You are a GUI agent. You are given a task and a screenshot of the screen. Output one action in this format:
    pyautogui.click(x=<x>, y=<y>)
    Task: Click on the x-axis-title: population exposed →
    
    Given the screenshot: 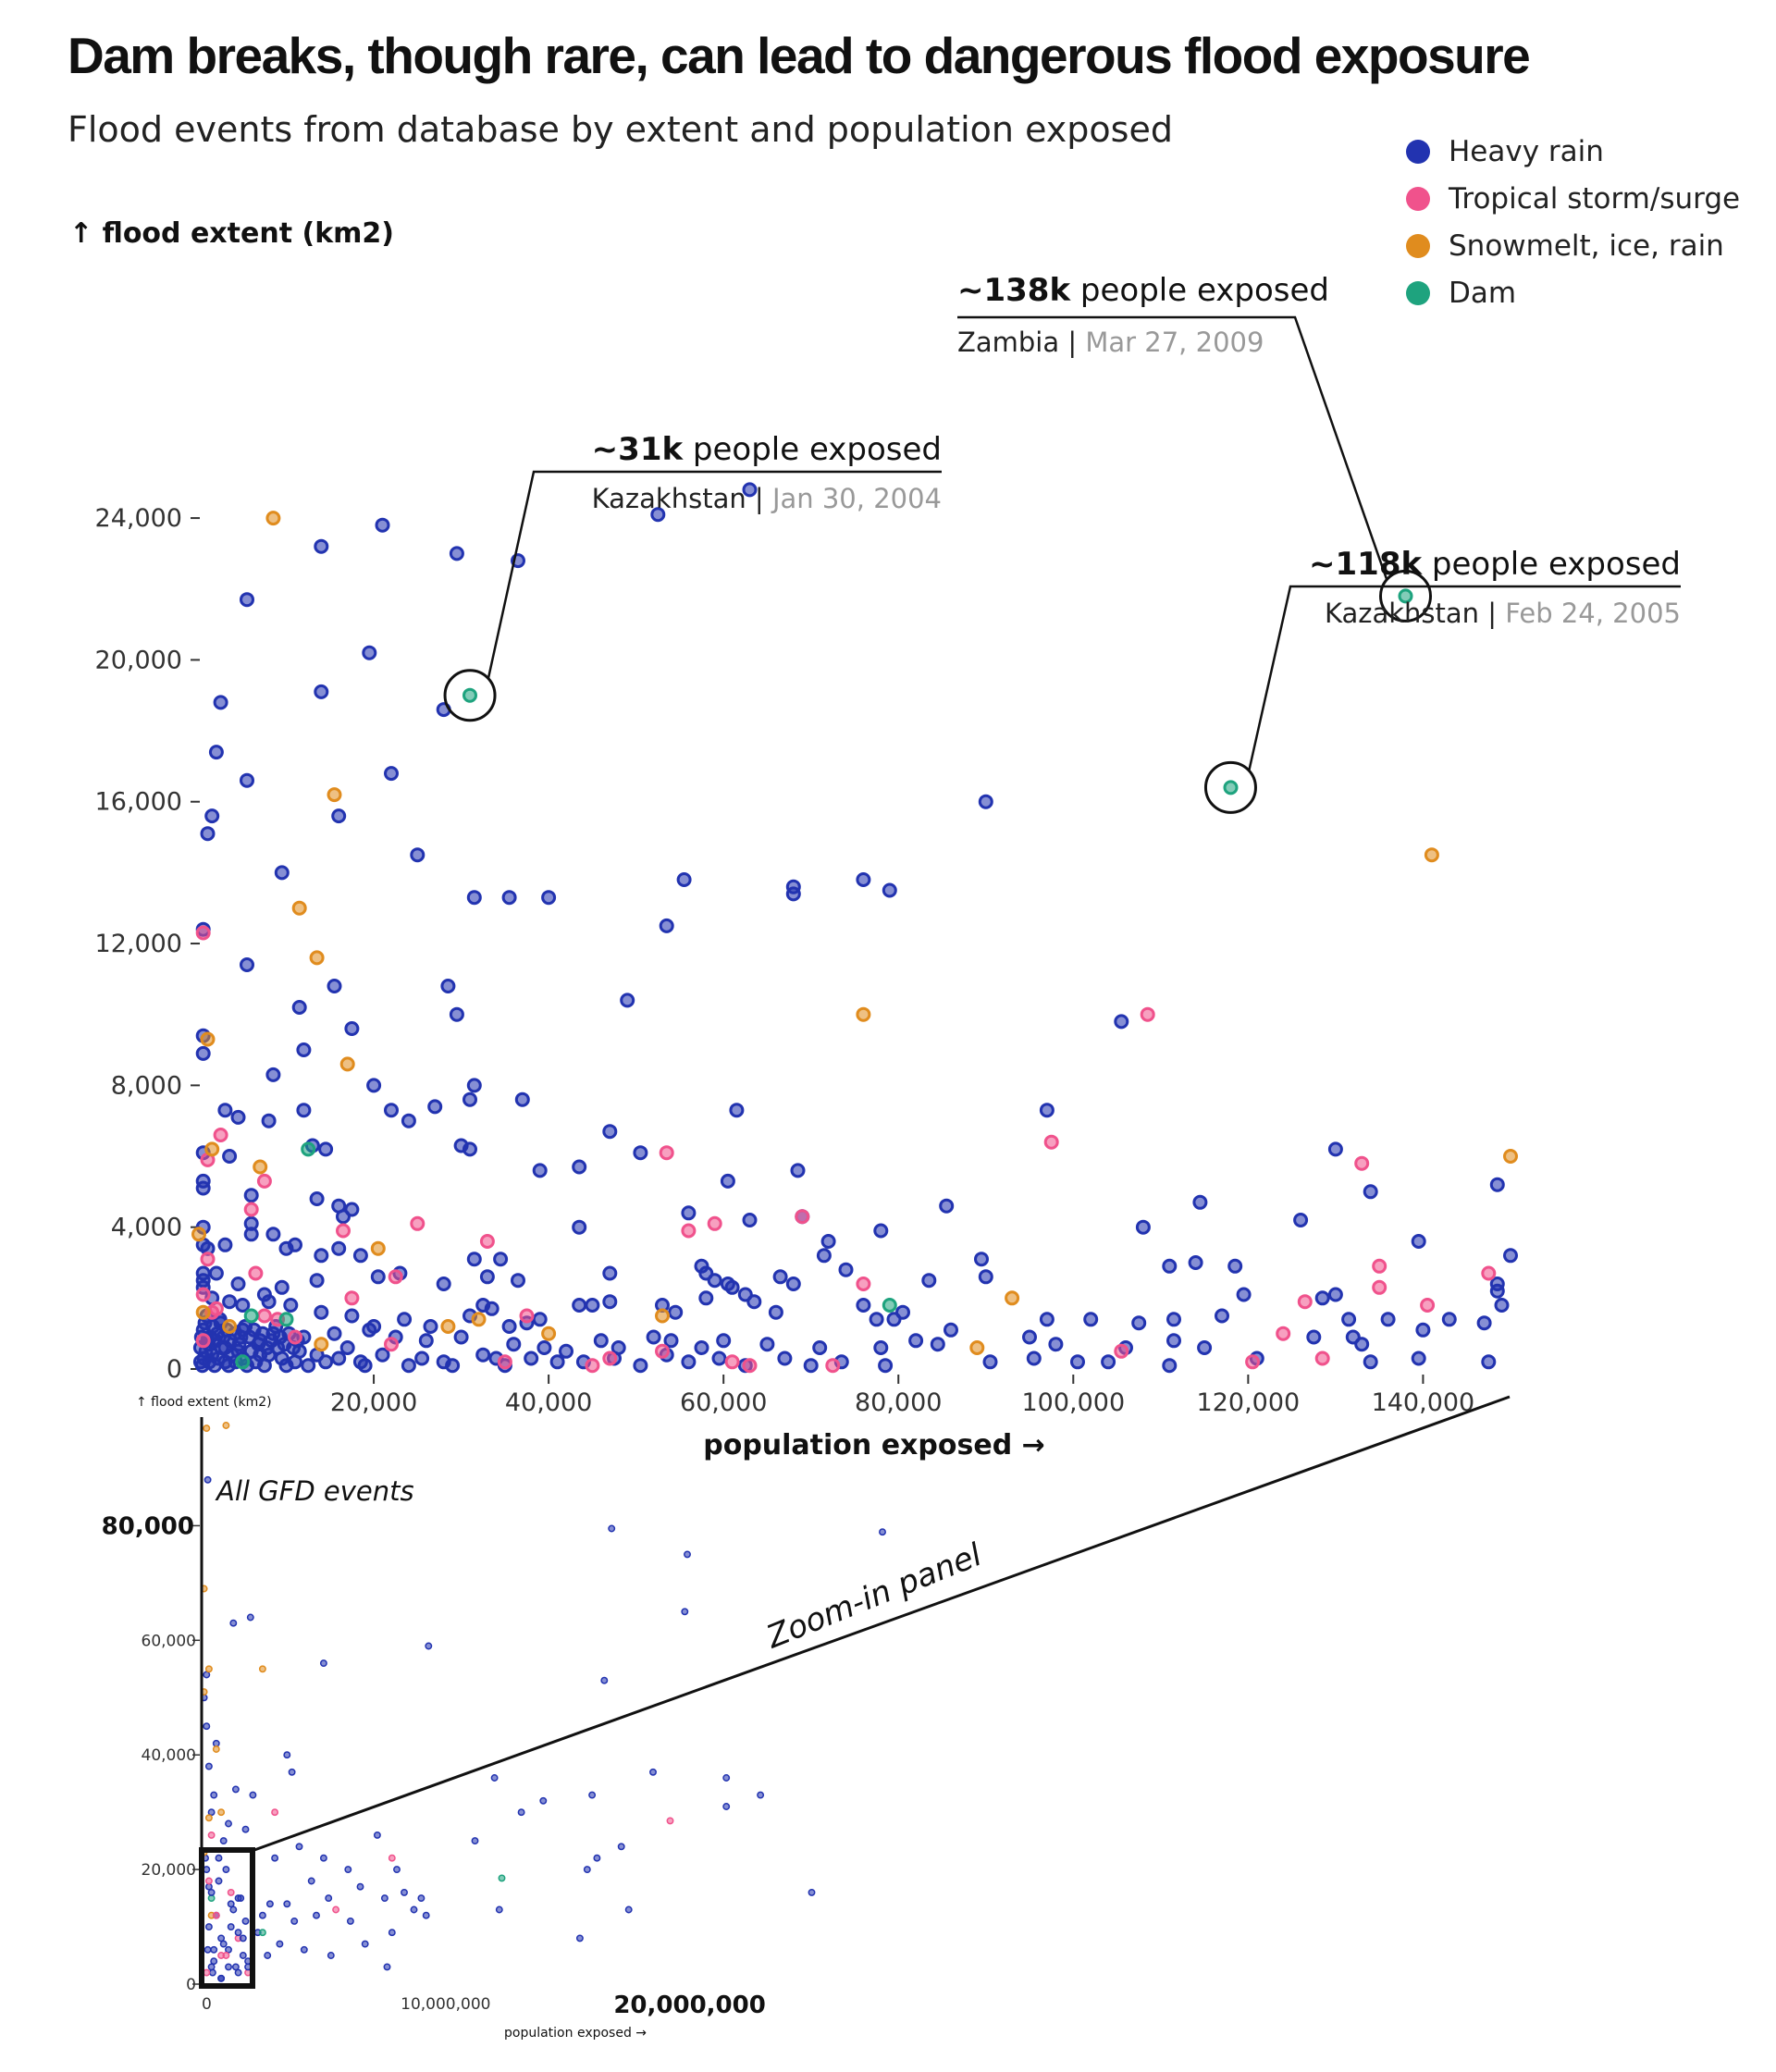 What is the action you would take?
    pyautogui.click(x=874, y=1445)
    